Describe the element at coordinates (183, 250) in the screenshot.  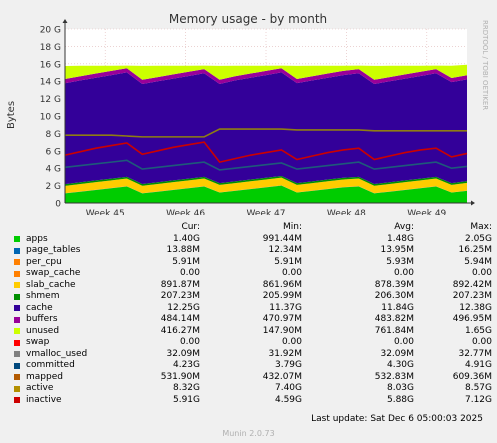
I see `legend-value-cur: 13.88M` at that location.